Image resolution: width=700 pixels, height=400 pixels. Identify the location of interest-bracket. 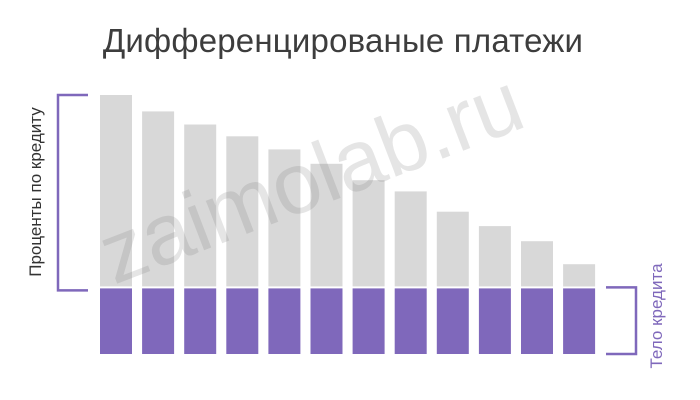
(72, 192).